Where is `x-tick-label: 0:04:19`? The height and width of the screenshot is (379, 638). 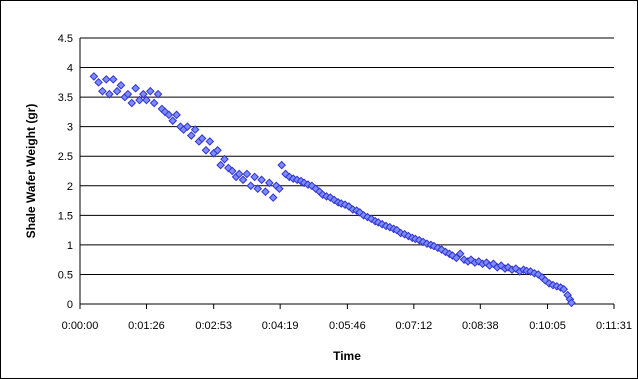
x-tick-label: 0:04:19 is located at coordinates (280, 326).